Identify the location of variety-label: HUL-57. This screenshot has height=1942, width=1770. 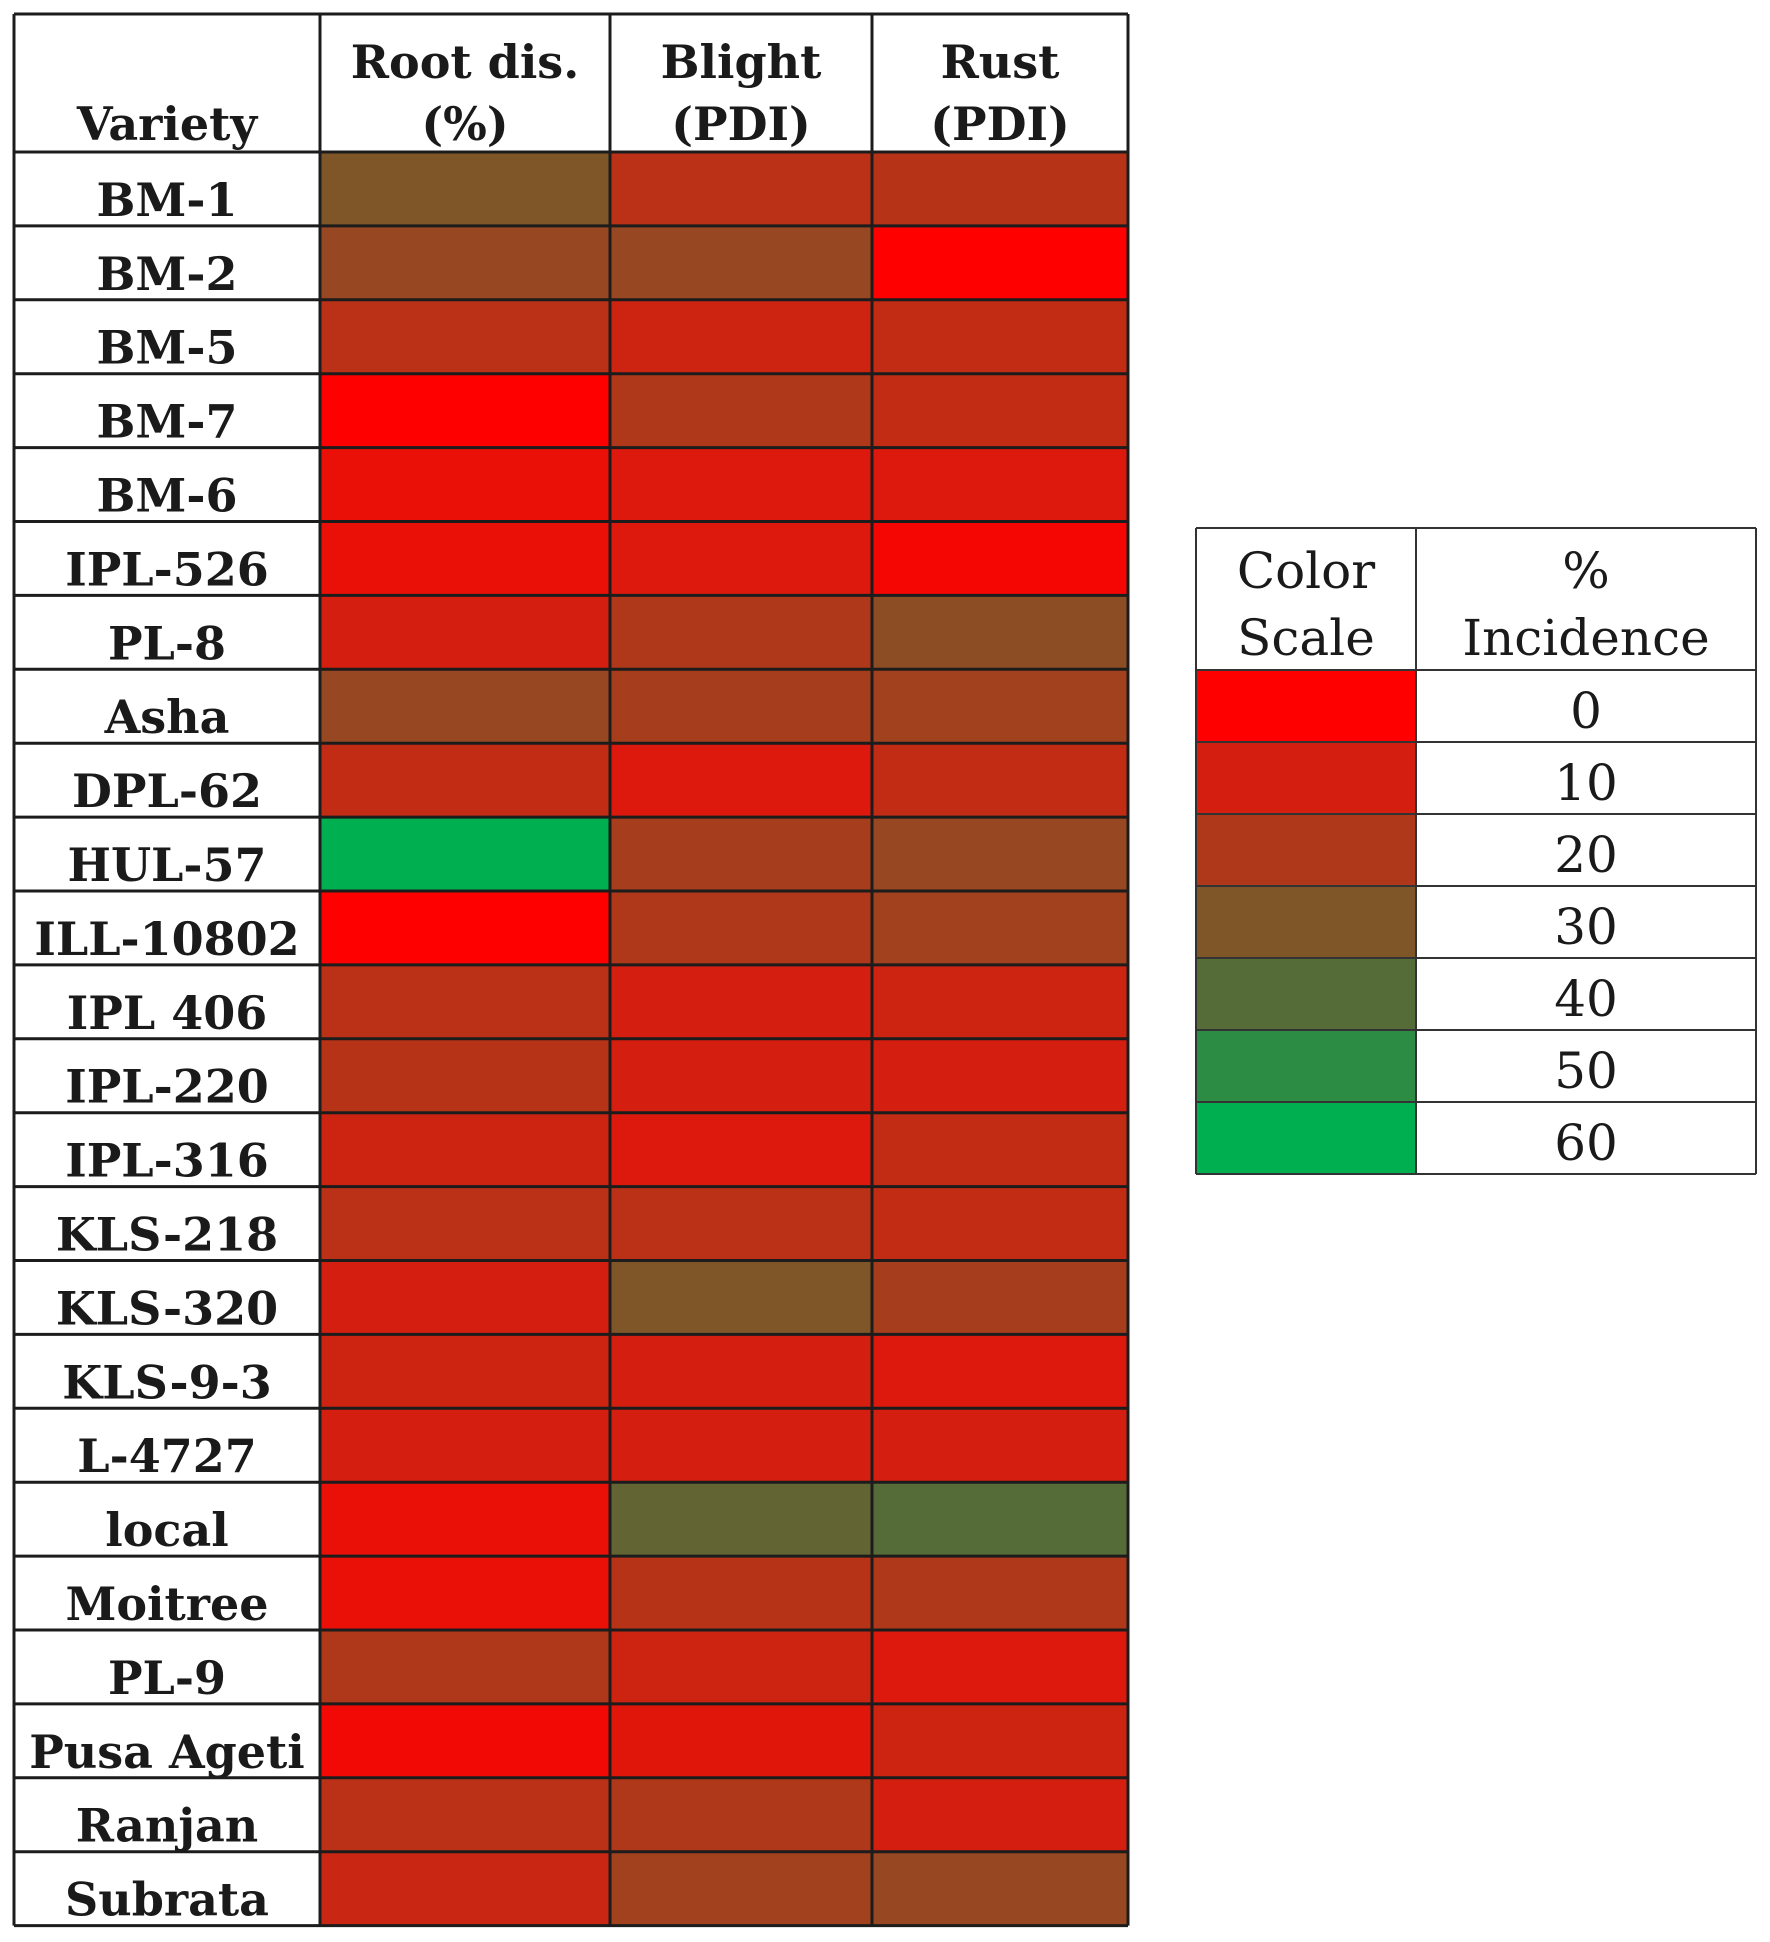
(166, 865).